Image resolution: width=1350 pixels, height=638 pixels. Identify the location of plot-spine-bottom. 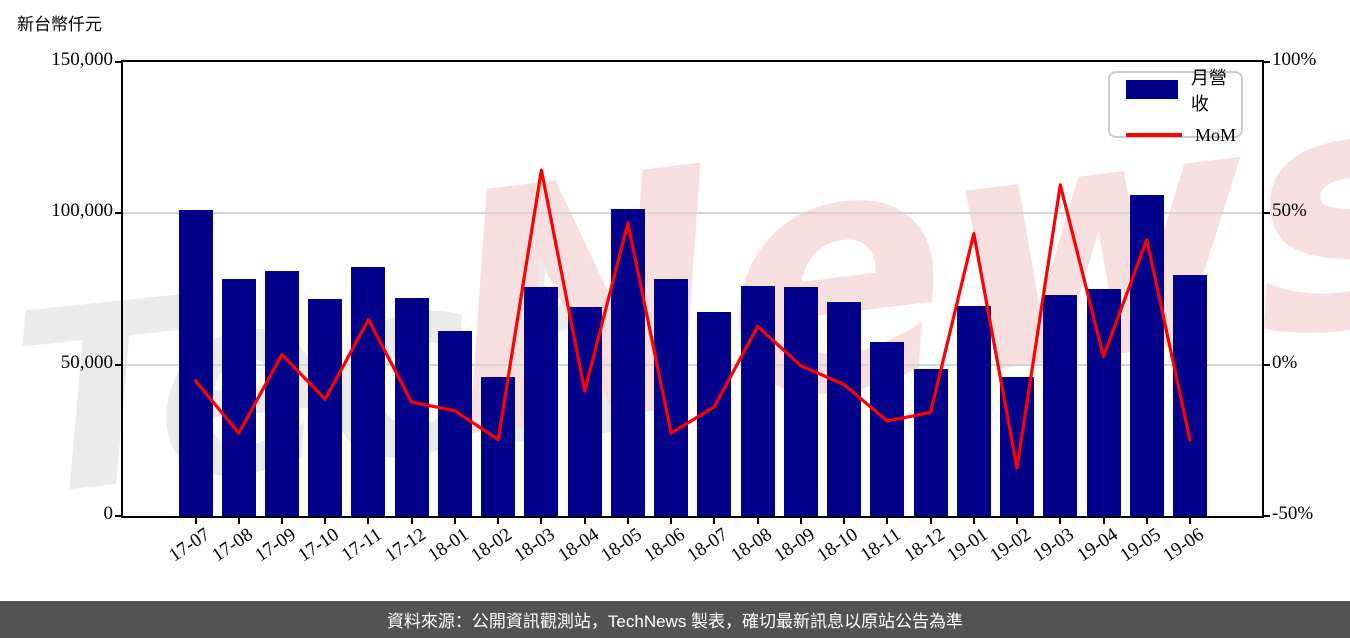
(692, 517).